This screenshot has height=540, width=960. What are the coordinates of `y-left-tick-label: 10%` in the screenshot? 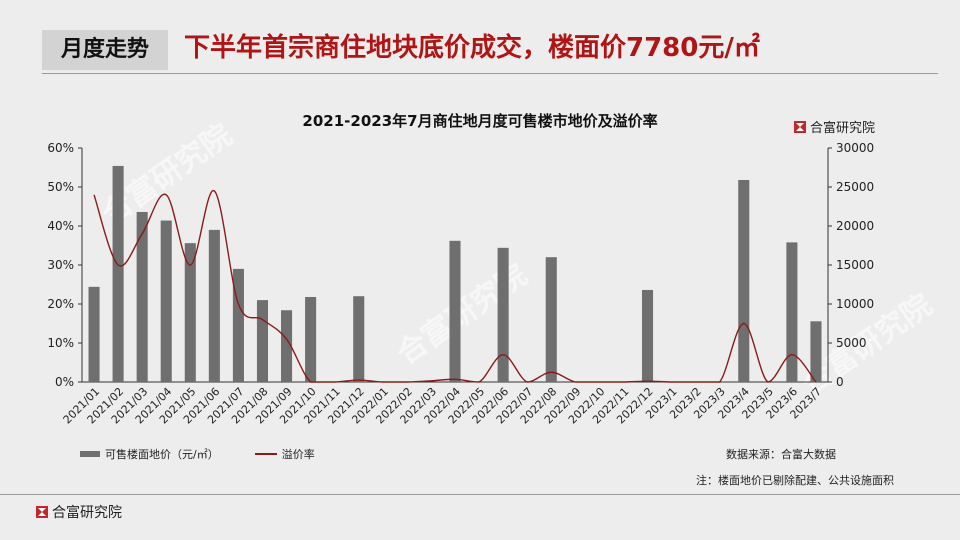 It's located at (60, 343).